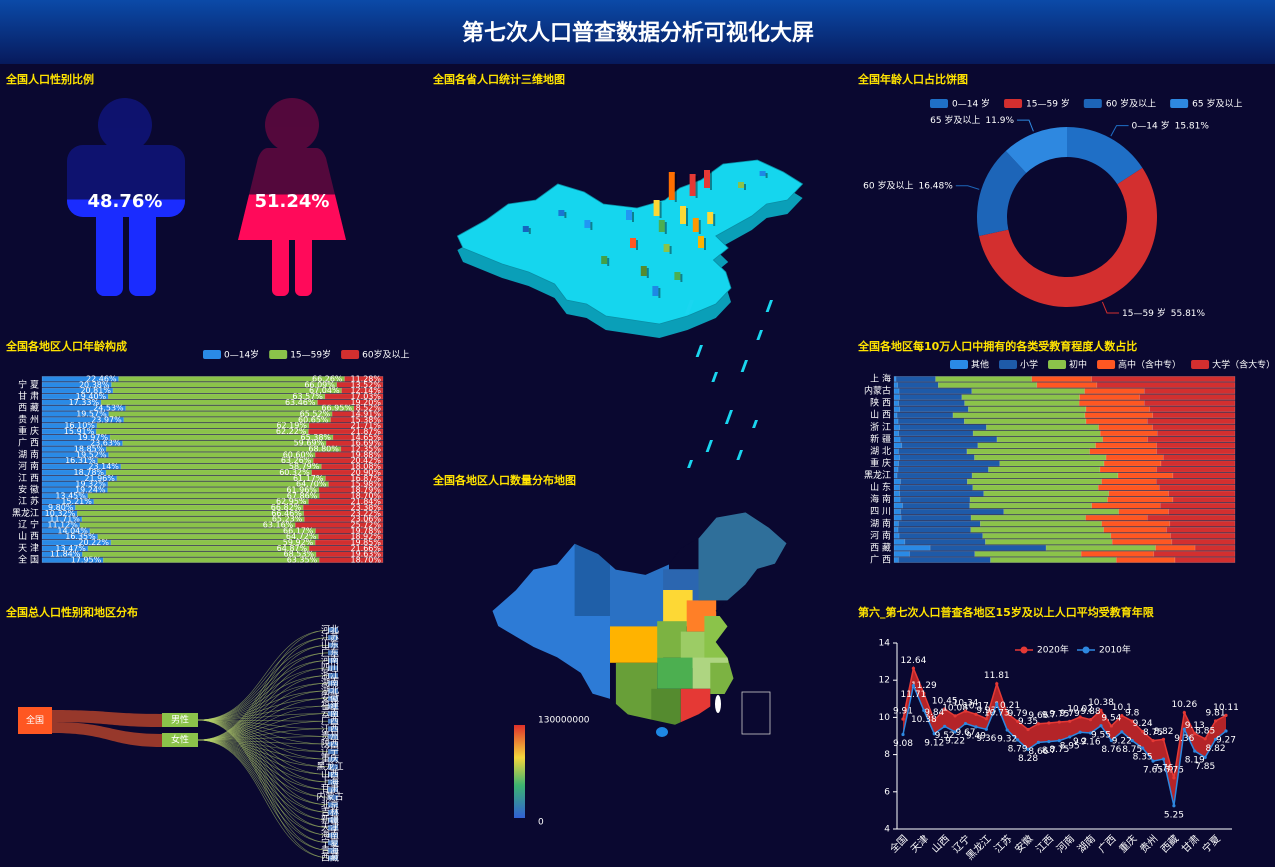 Image resolution: width=1275 pixels, height=867 pixels. Describe the element at coordinates (62, 525) in the screenshot. I see `bar-label: 11.12%` at that location.